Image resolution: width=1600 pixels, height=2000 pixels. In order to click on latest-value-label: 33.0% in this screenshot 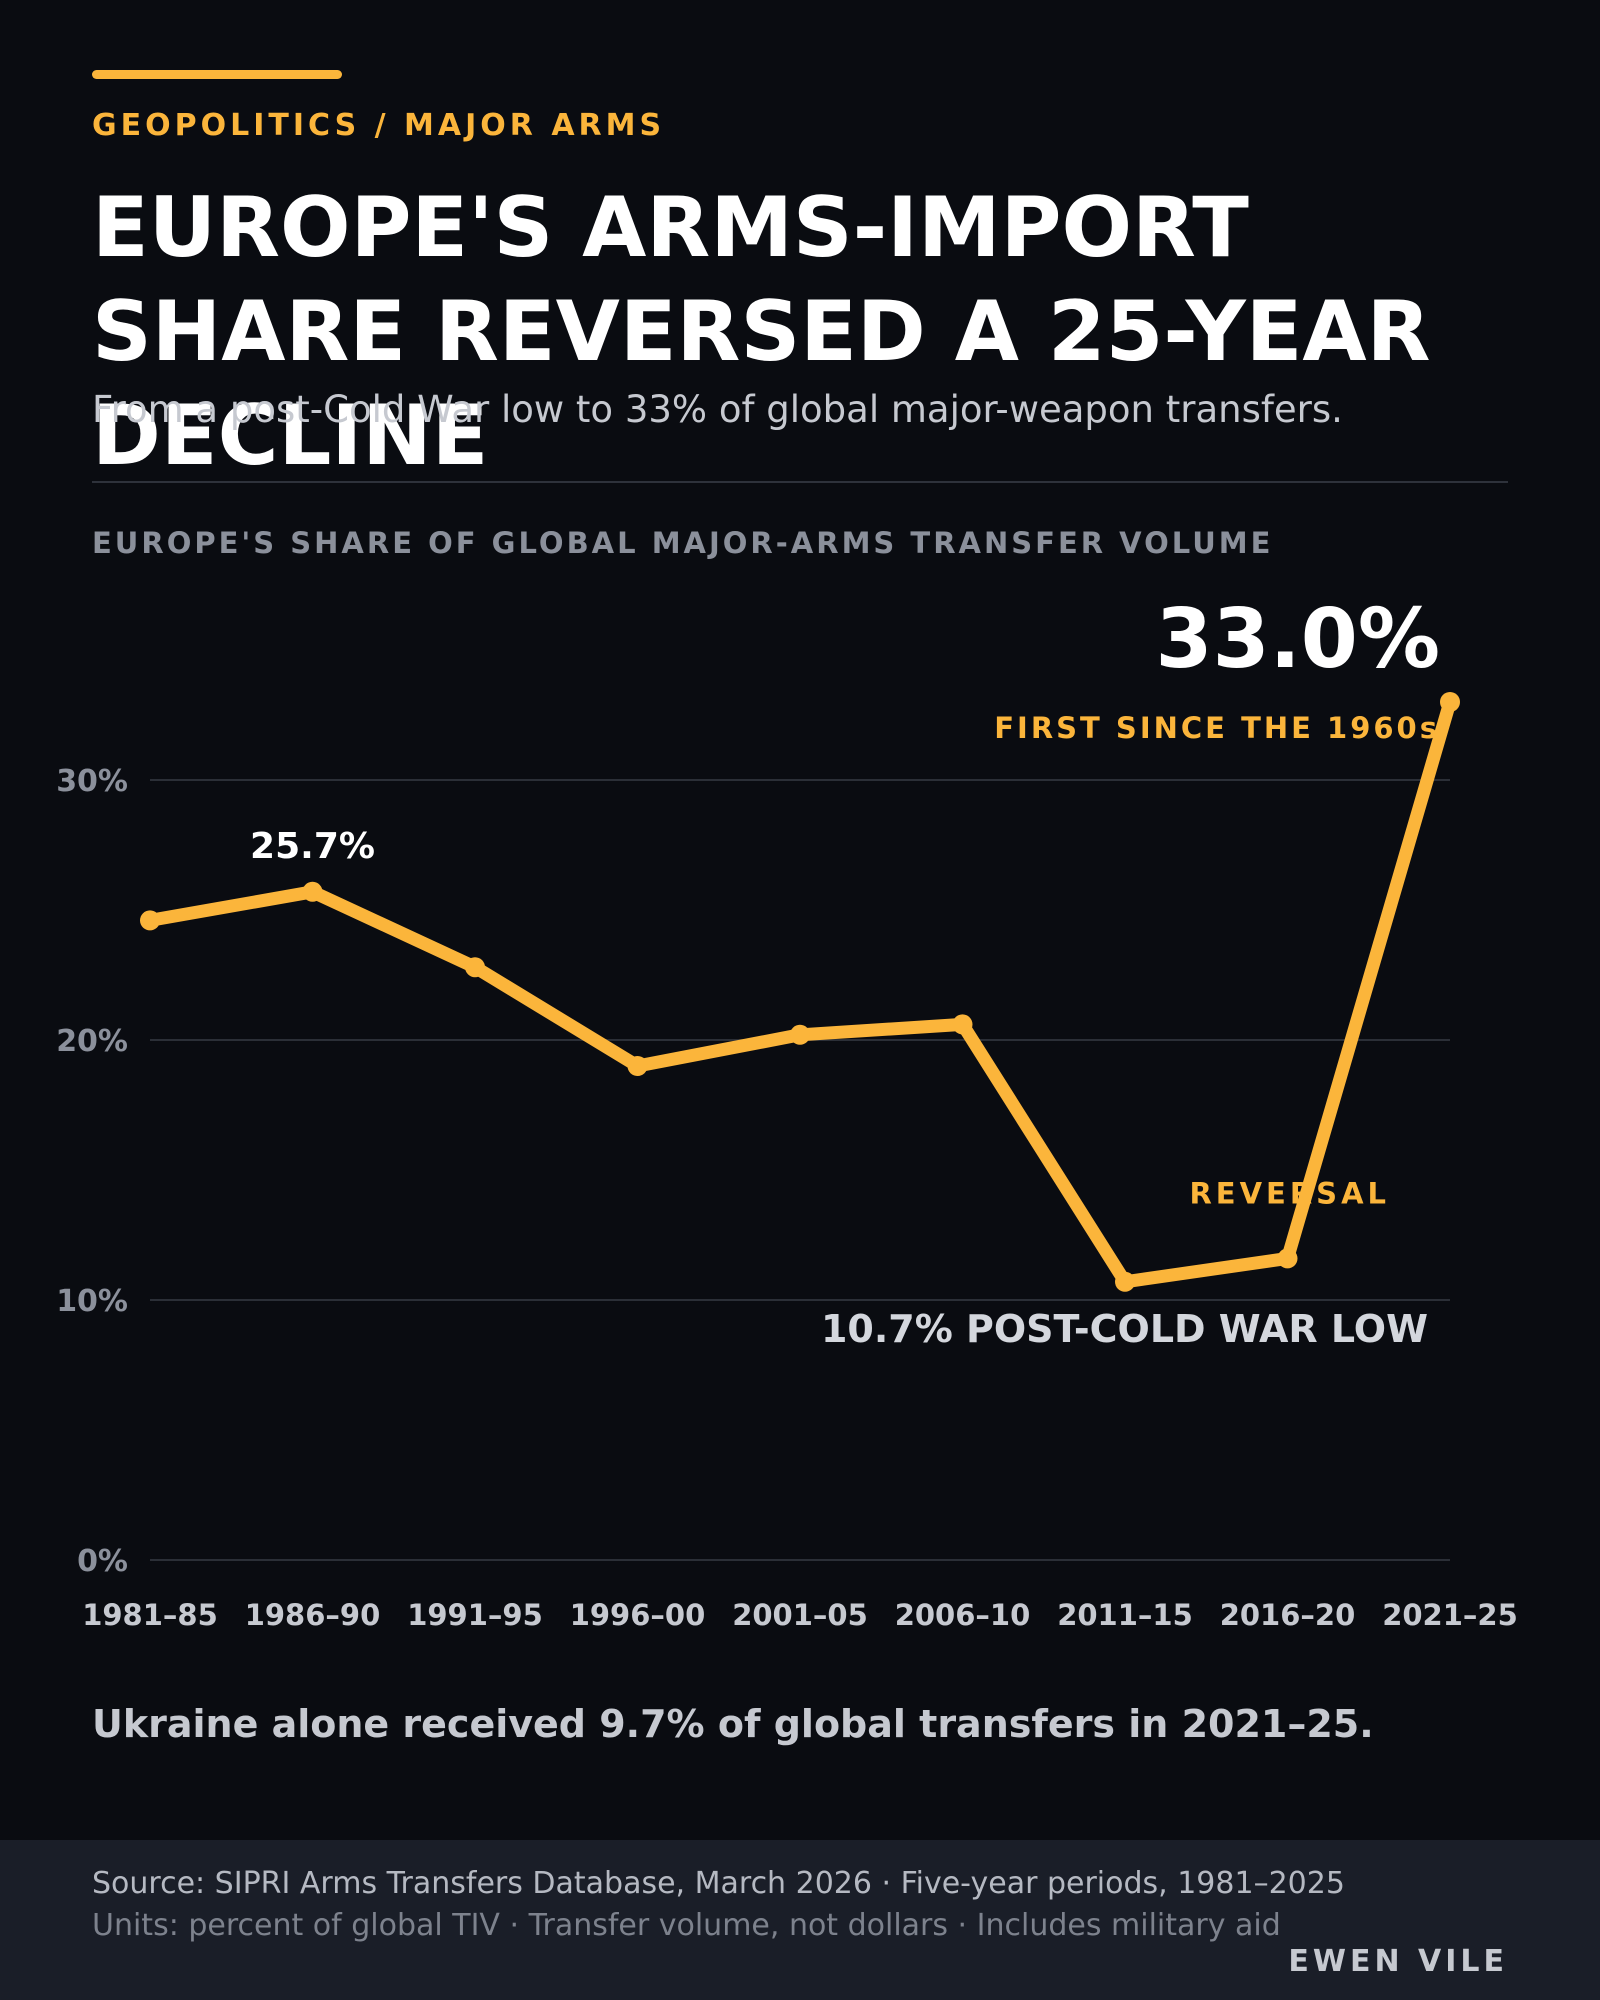, I will do `click(1298, 639)`.